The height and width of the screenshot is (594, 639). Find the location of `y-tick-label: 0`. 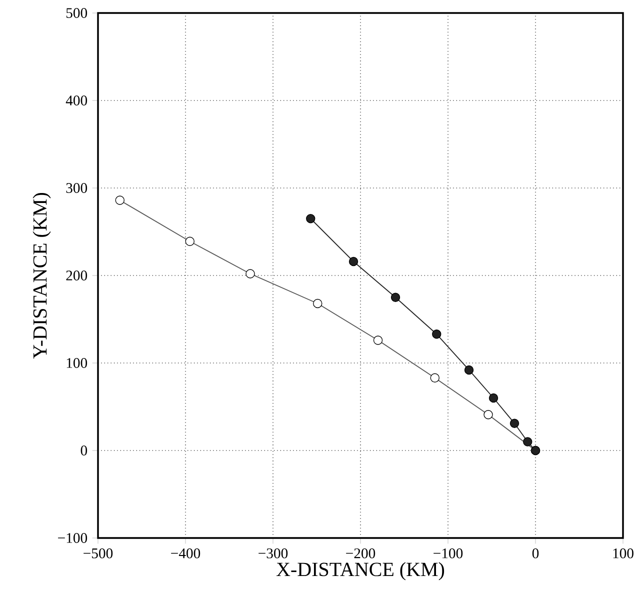

y-tick-label: 0 is located at coordinates (84, 451).